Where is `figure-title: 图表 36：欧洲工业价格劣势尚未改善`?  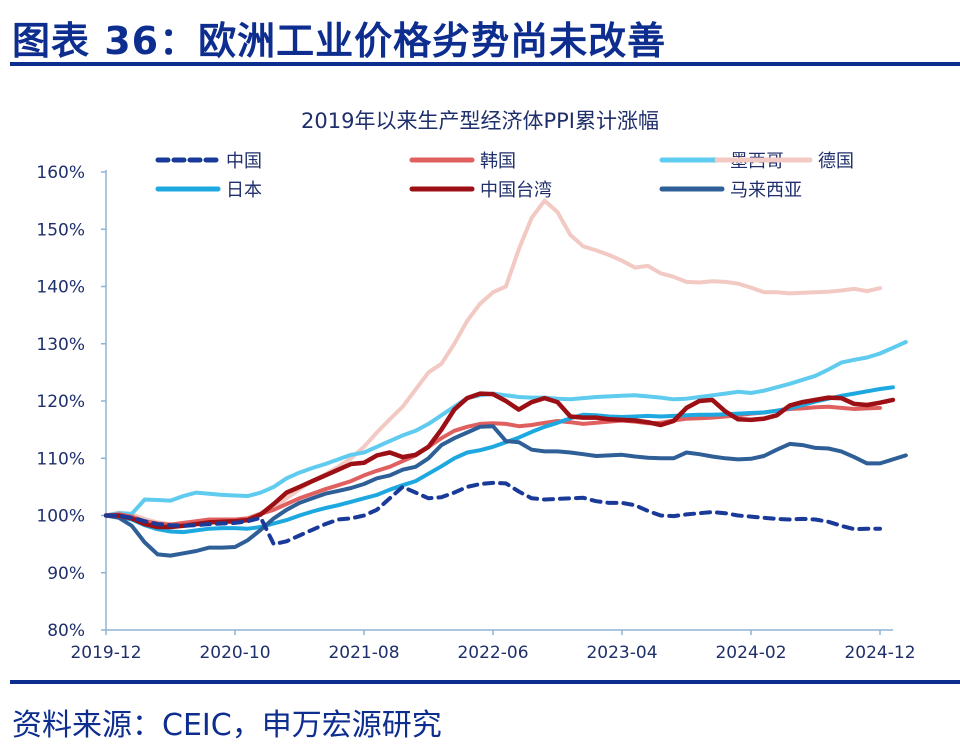
figure-title: 图表 36：欧洲工业价格劣势尚未改善 is located at coordinates (339, 41).